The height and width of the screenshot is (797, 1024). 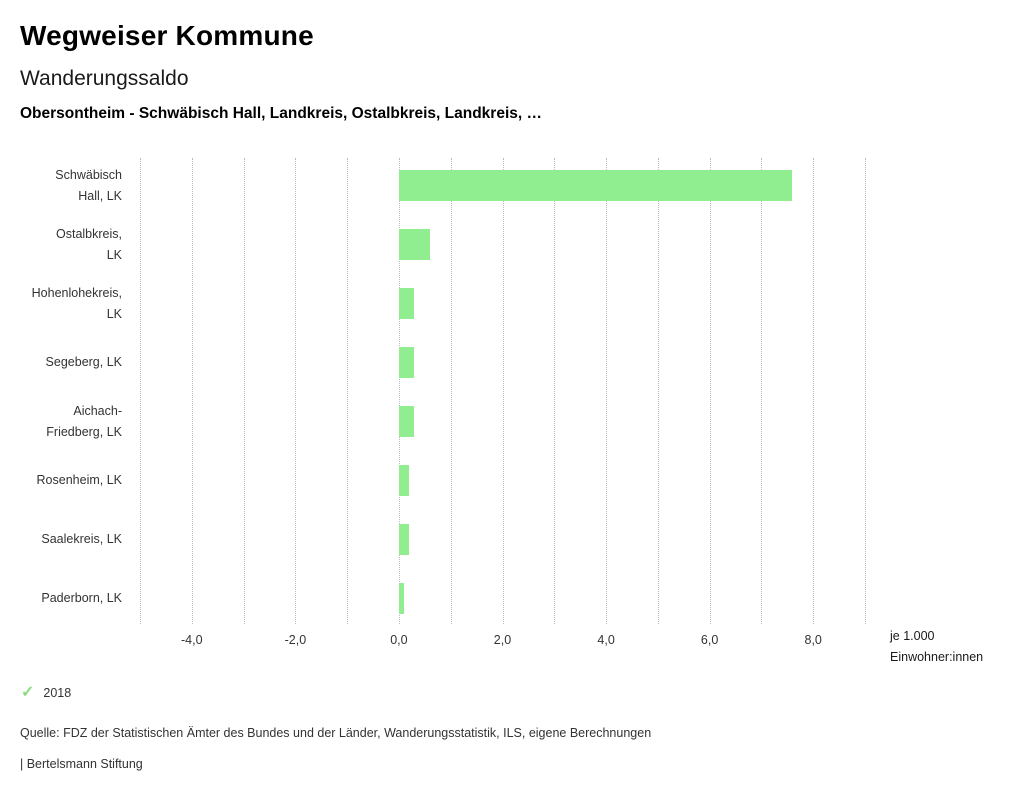 What do you see at coordinates (813, 640) in the screenshot?
I see `x-tick-label: 8,0` at bounding box center [813, 640].